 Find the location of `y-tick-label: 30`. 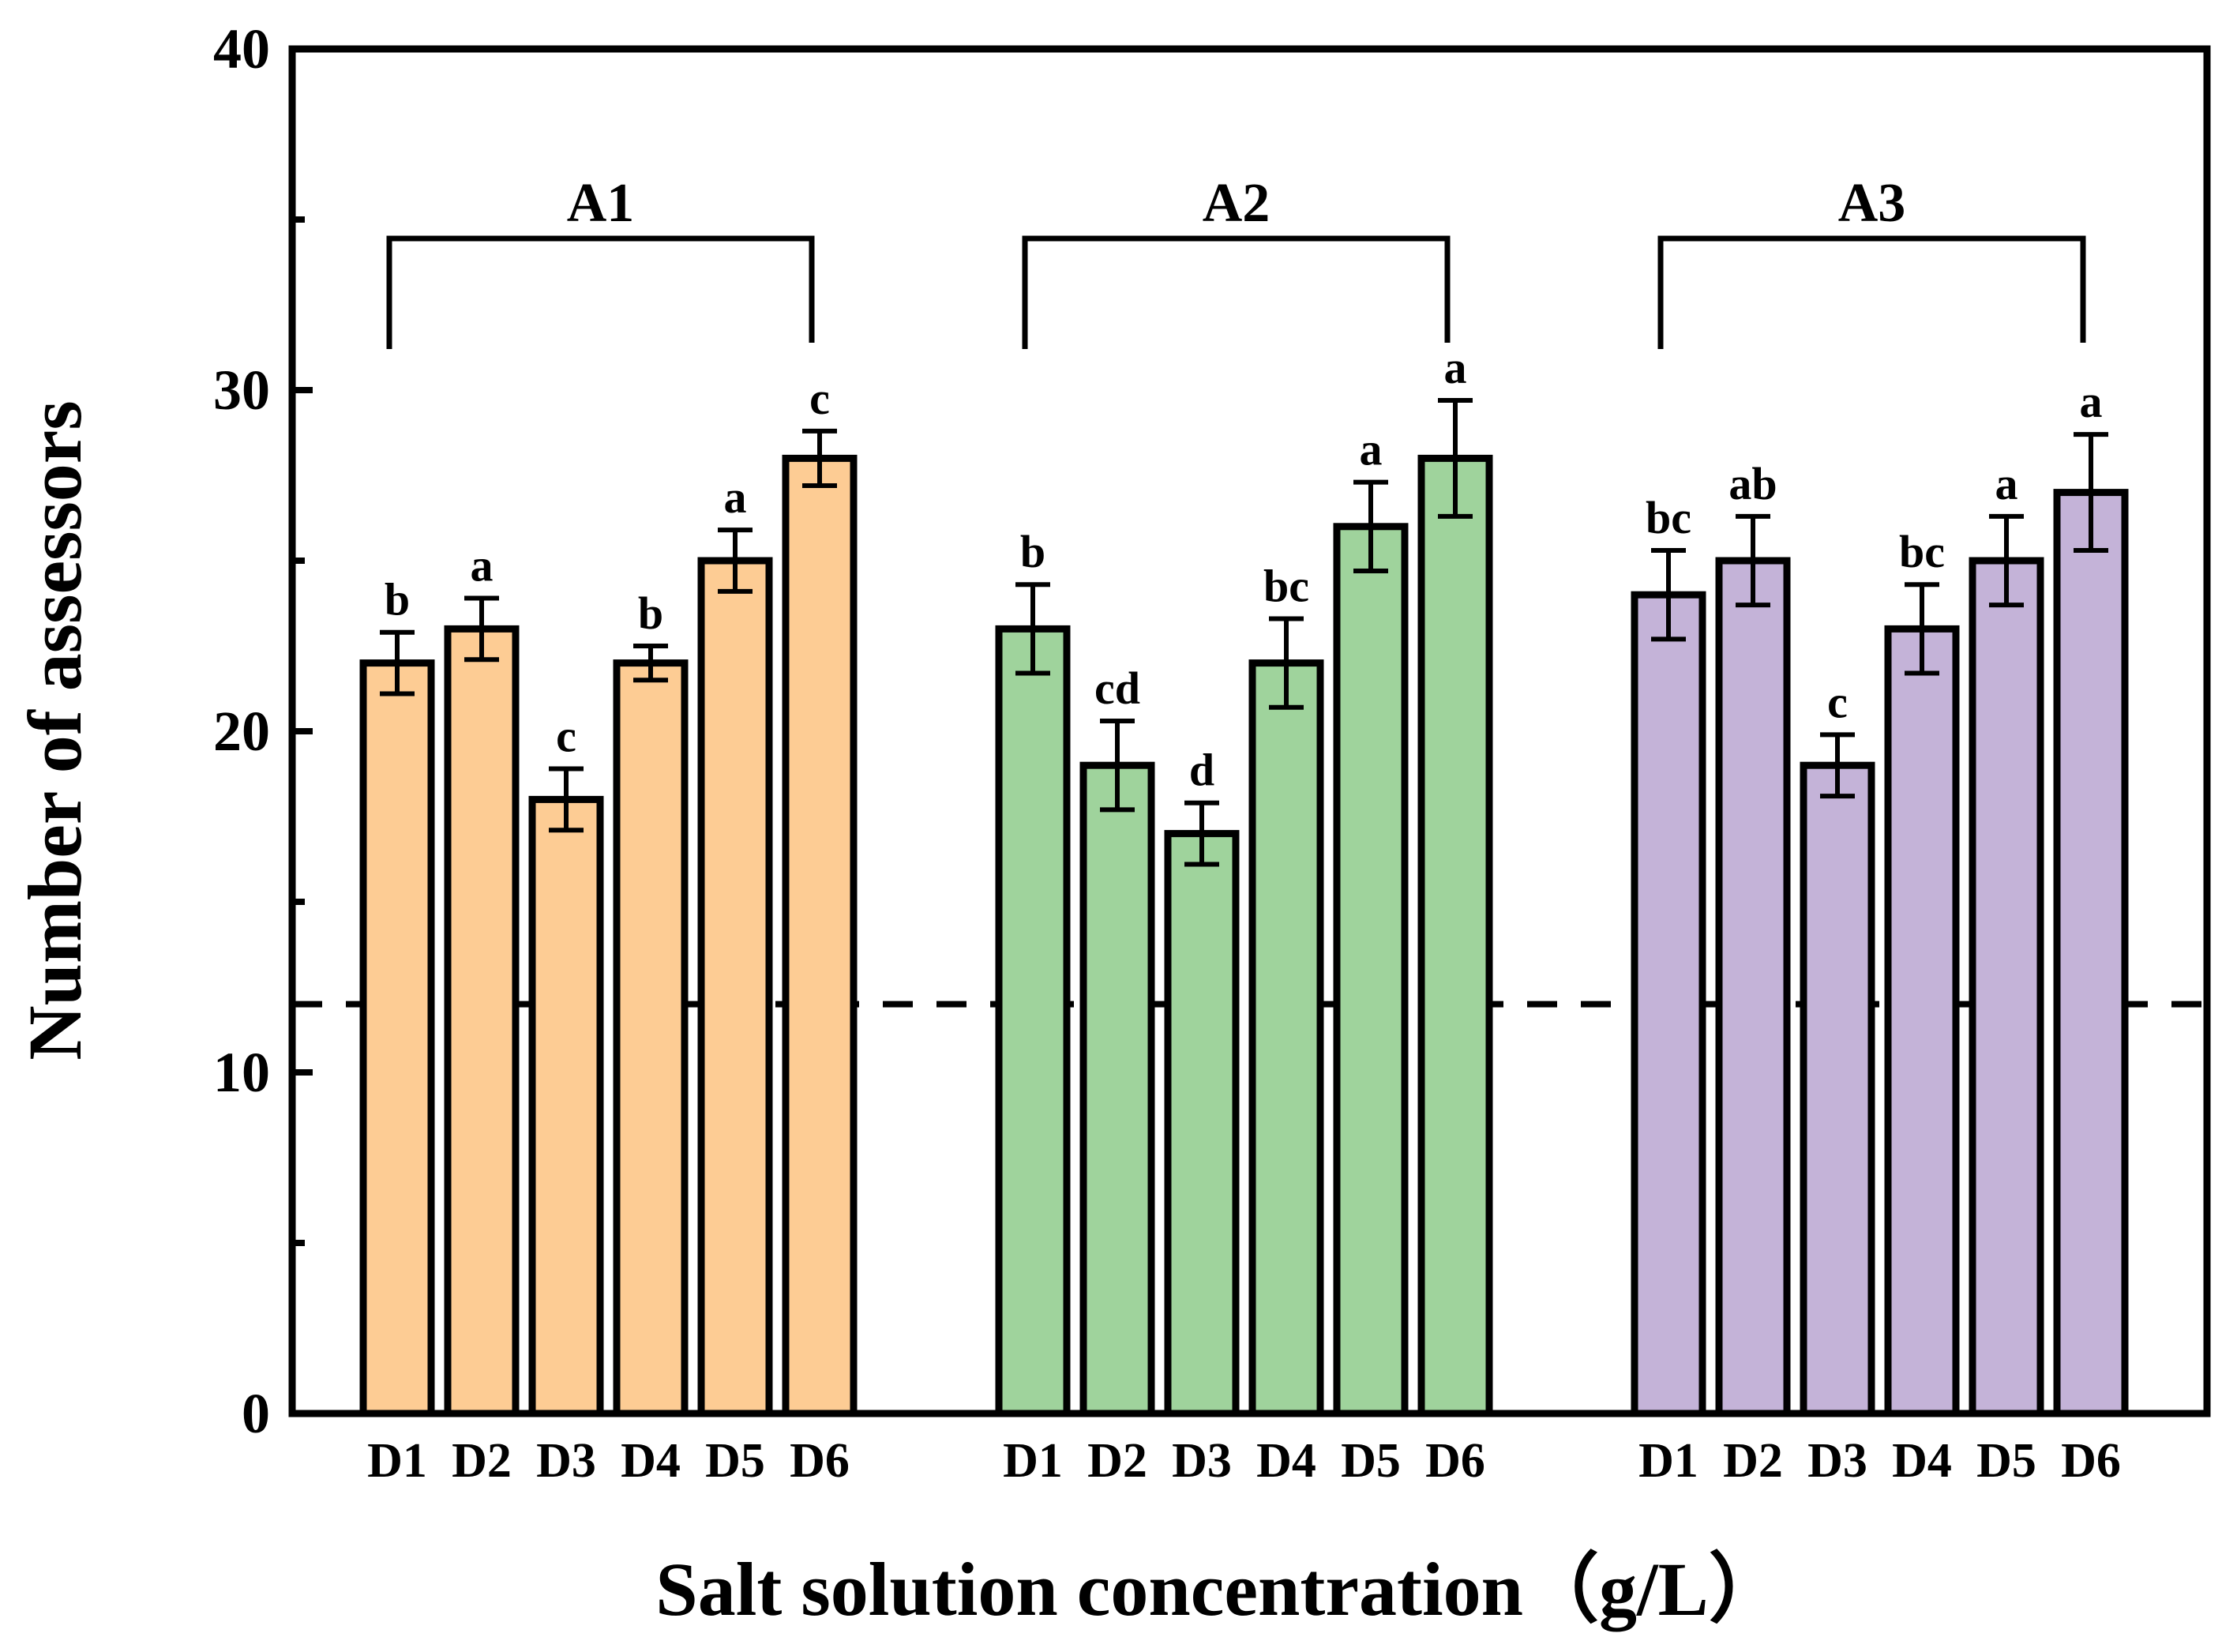

y-tick-label: 30 is located at coordinates (242, 390).